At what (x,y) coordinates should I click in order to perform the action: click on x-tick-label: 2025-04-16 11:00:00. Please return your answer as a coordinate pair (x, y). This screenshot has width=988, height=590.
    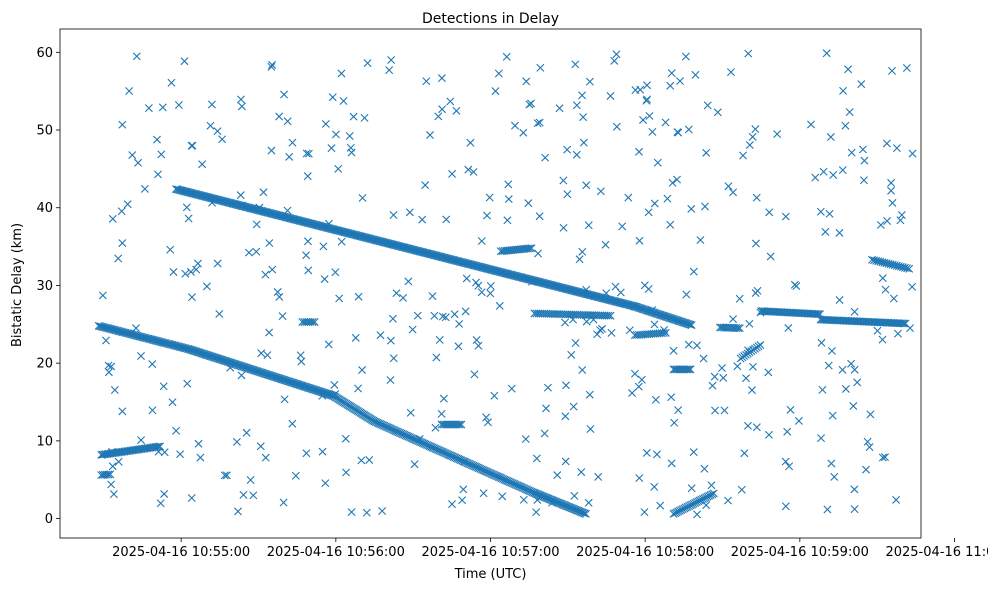
    Looking at the image, I should click on (936, 552).